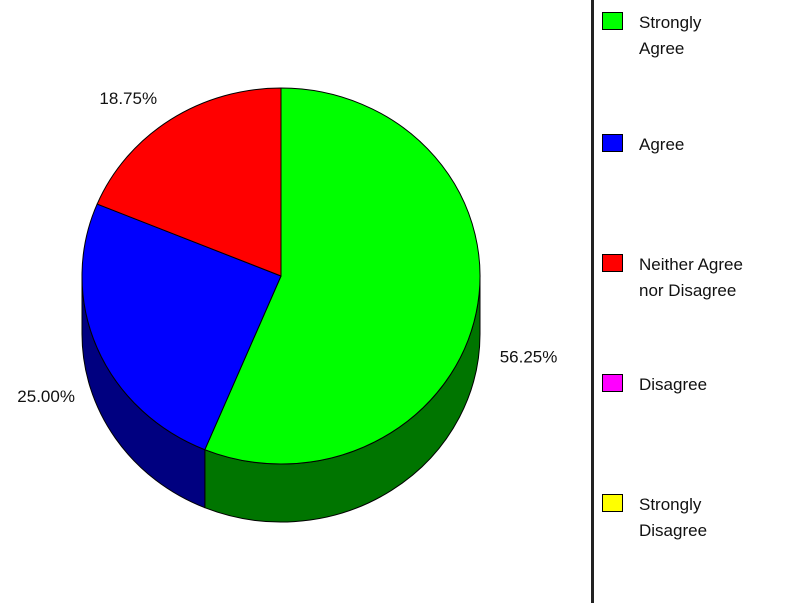  What do you see at coordinates (612, 263) in the screenshot?
I see `legend-swatch-neither` at bounding box center [612, 263].